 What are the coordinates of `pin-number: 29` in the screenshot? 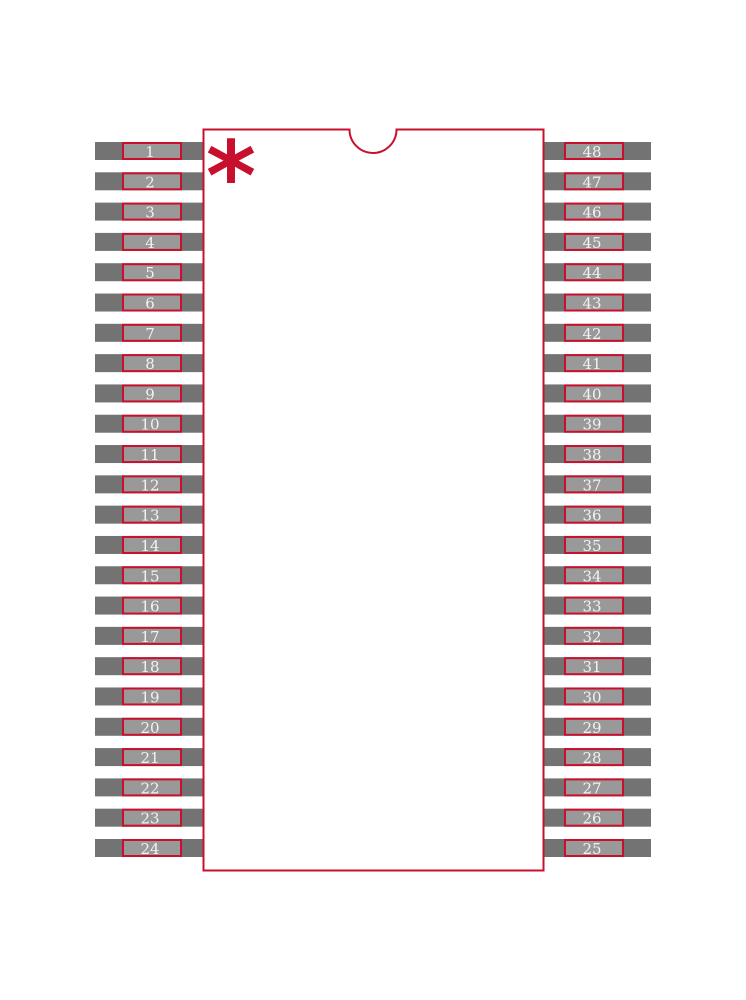 It's located at (591, 728).